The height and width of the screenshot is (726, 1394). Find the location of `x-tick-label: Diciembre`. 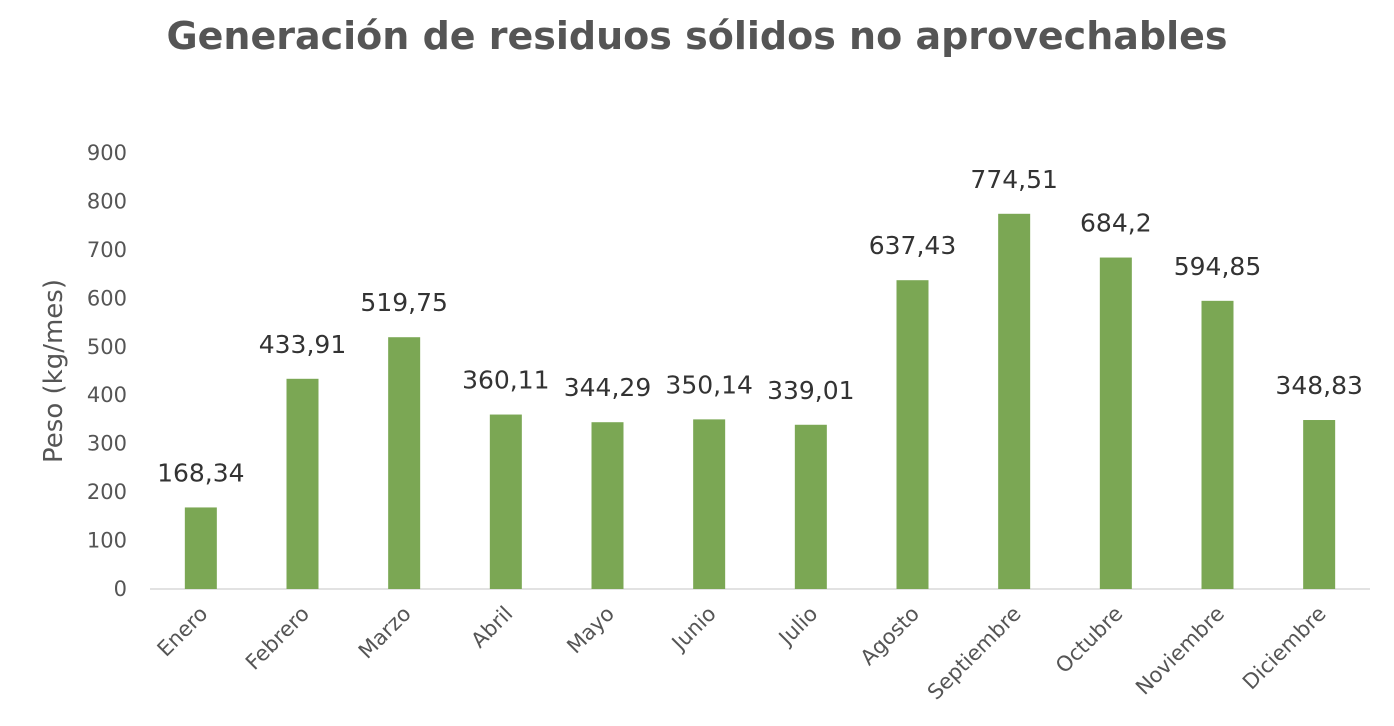

x-tick-label: Diciembre is located at coordinates (1284, 648).